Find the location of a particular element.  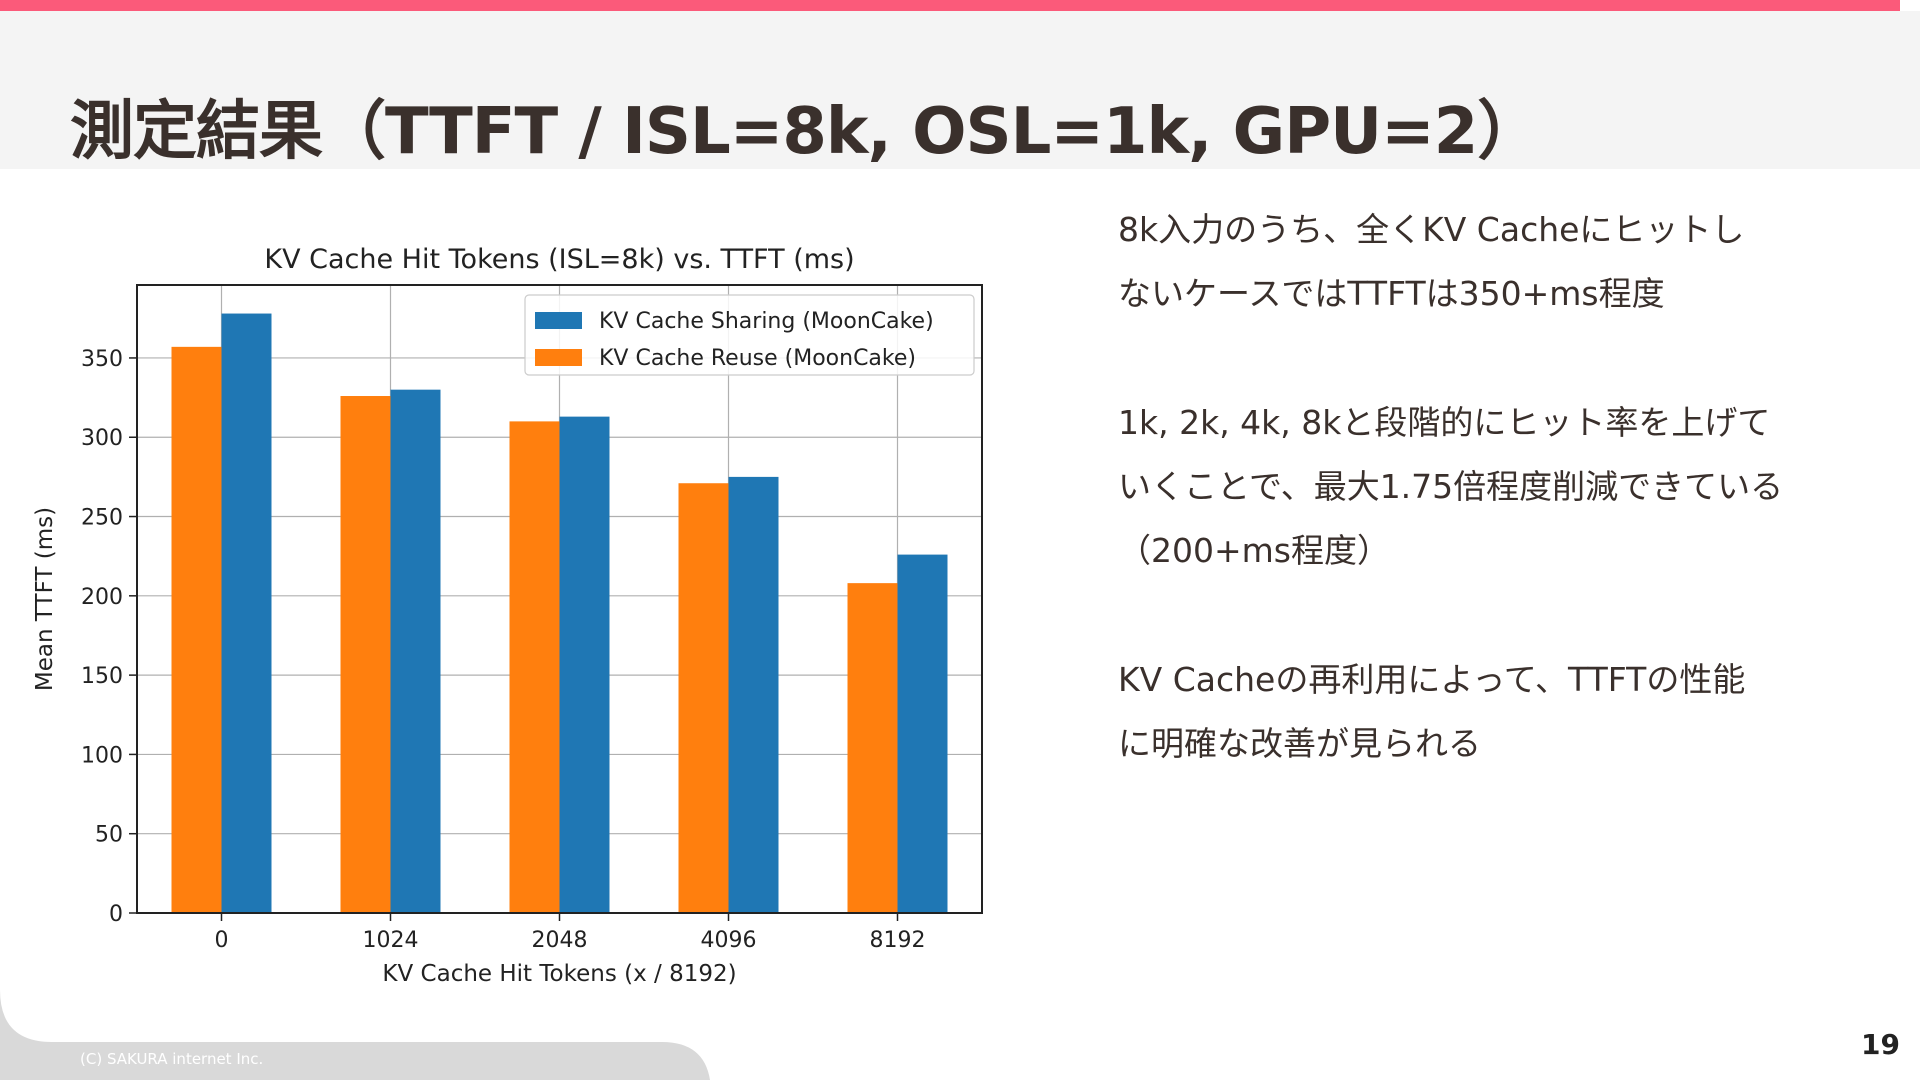

x-tick-label: 1024 is located at coordinates (391, 940).